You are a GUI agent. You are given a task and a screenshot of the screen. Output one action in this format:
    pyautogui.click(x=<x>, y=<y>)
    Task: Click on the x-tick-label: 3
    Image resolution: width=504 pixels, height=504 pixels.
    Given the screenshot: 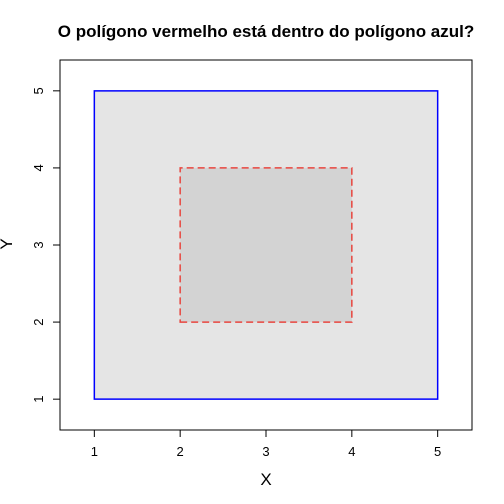 What is the action you would take?
    pyautogui.click(x=265, y=451)
    